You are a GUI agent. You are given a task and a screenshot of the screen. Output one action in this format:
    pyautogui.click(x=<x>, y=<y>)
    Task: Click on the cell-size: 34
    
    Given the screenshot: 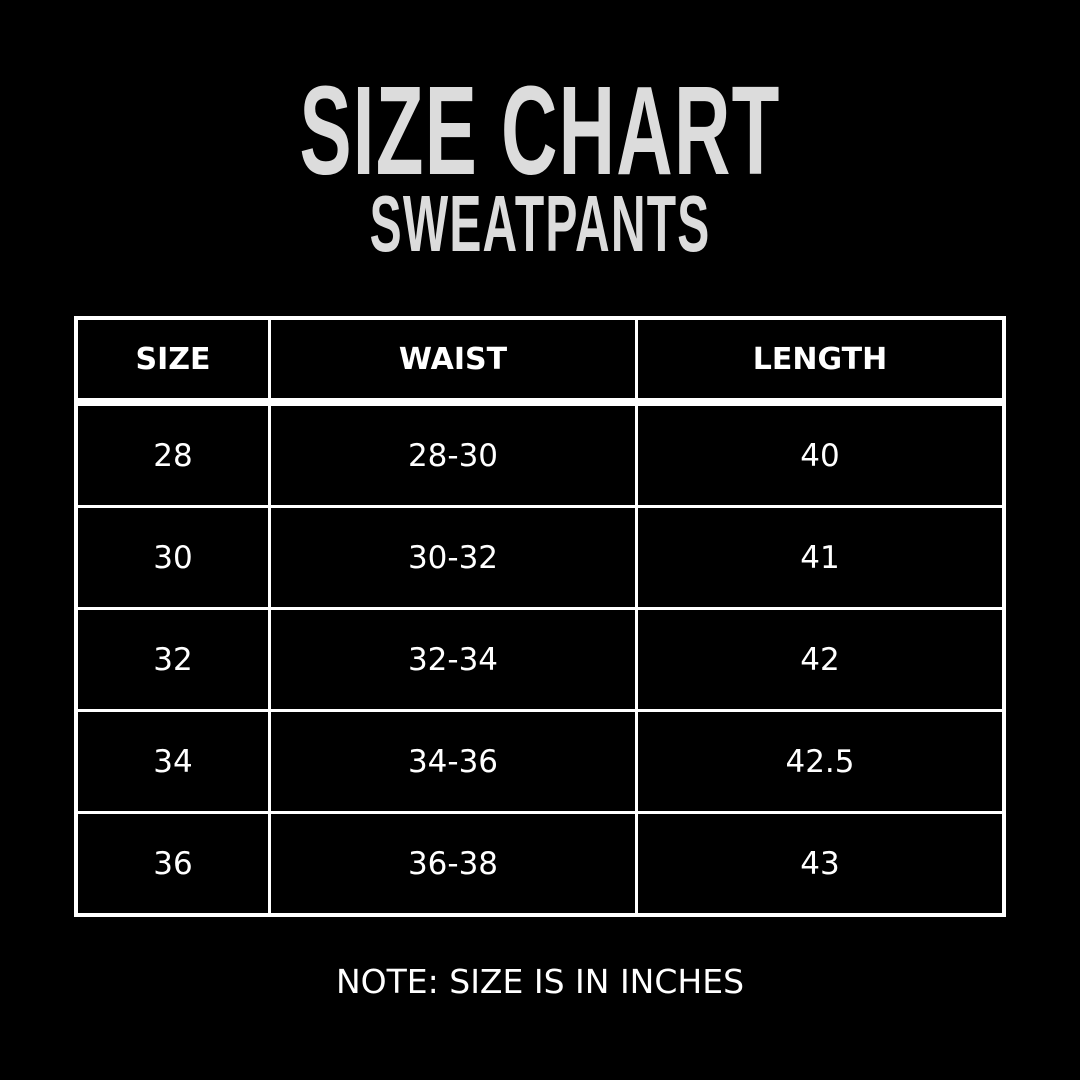 What is the action you would take?
    pyautogui.click(x=173, y=761)
    